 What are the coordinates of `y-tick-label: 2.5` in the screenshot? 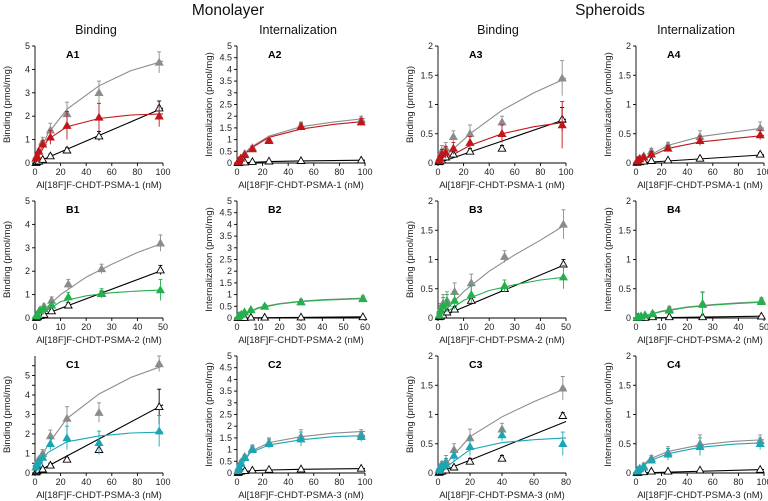 It's located at (225, 105).